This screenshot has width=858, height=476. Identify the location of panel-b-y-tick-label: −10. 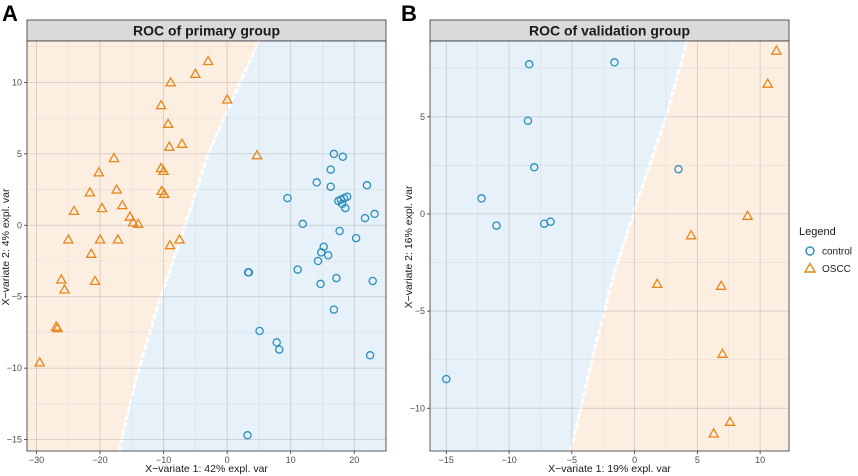
(417, 408).